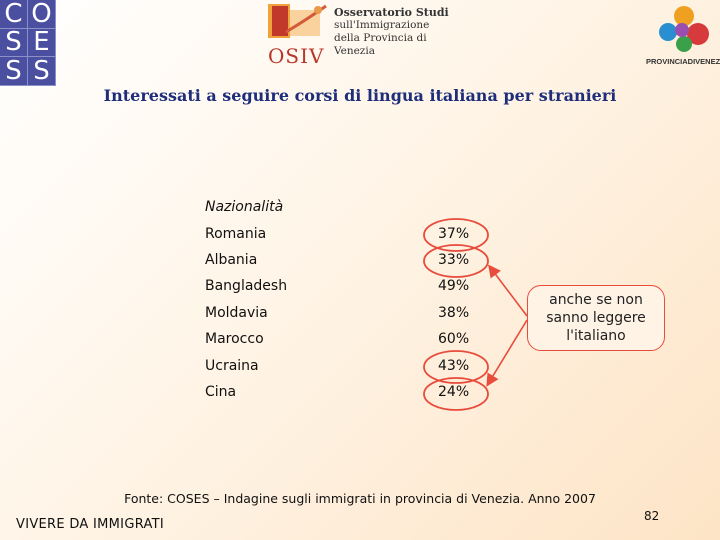  Describe the element at coordinates (246, 286) in the screenshot. I see `table-row-country: Bangladesh` at that location.